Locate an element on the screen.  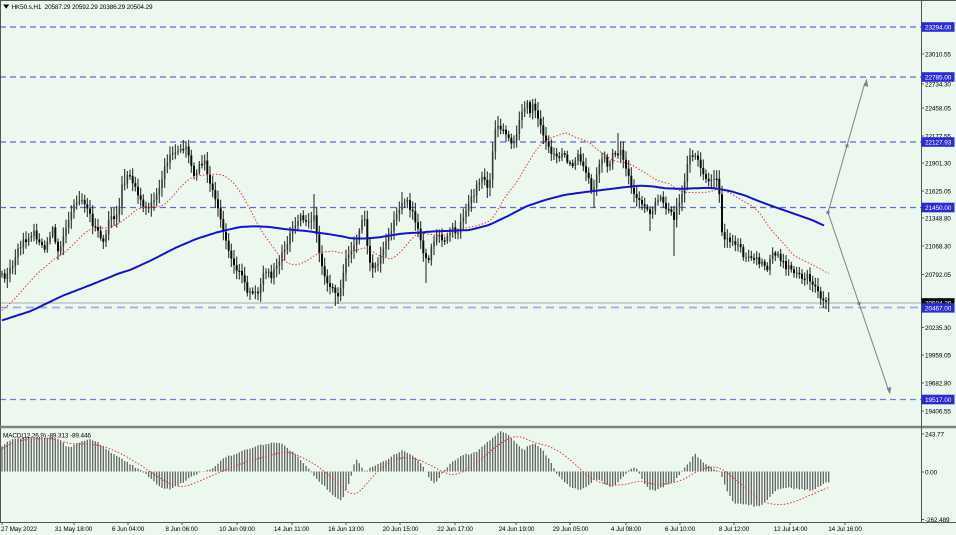
svg-text: 19517.00 is located at coordinates (938, 400).